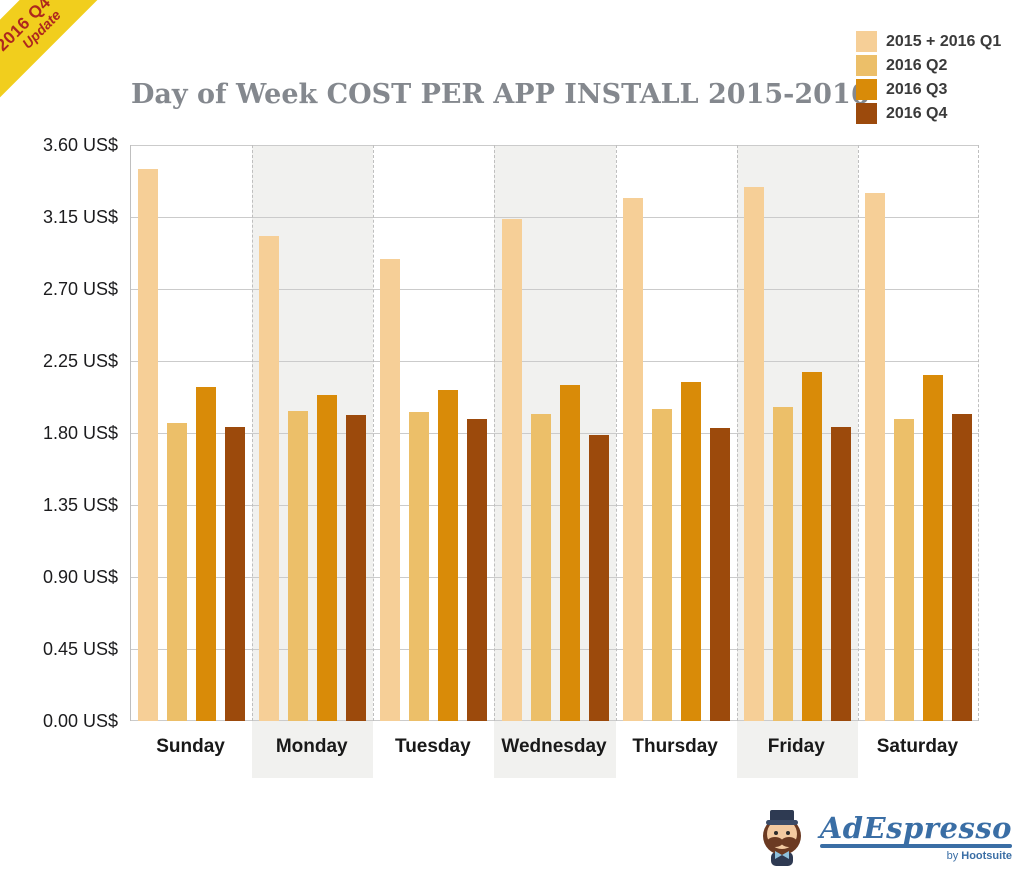  I want to click on legend-label: 2015 + 2016 Q1, so click(944, 41).